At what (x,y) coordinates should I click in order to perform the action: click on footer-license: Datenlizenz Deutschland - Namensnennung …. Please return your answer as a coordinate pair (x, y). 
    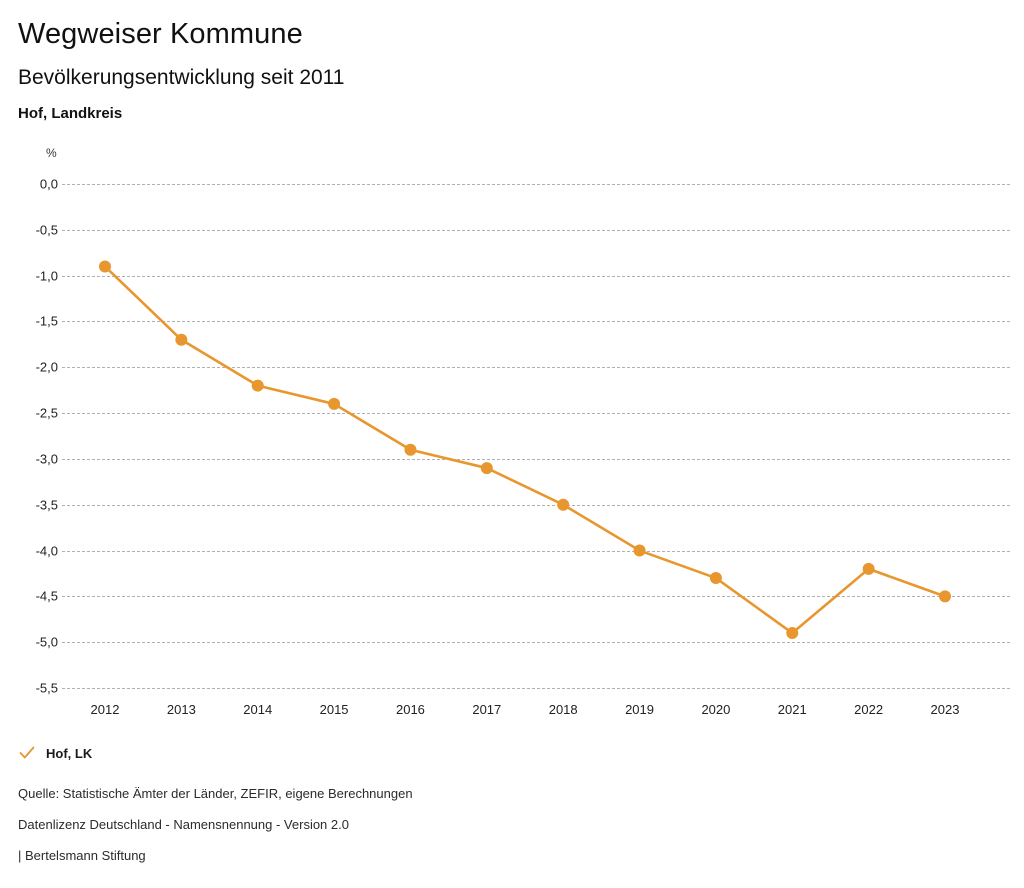
    Looking at the image, I should click on (183, 824).